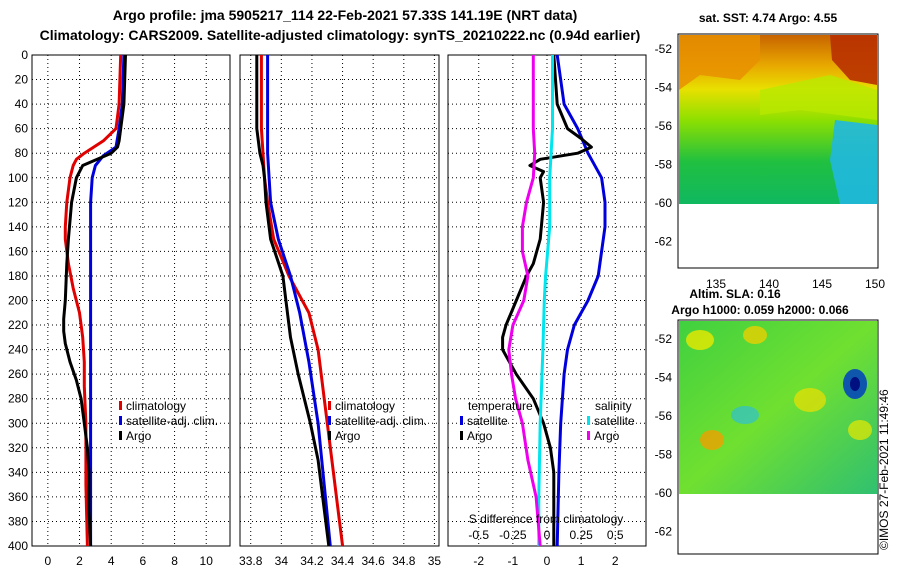 This screenshot has height=580, width=900. I want to click on depth-tick-label: 200, so click(18, 301).